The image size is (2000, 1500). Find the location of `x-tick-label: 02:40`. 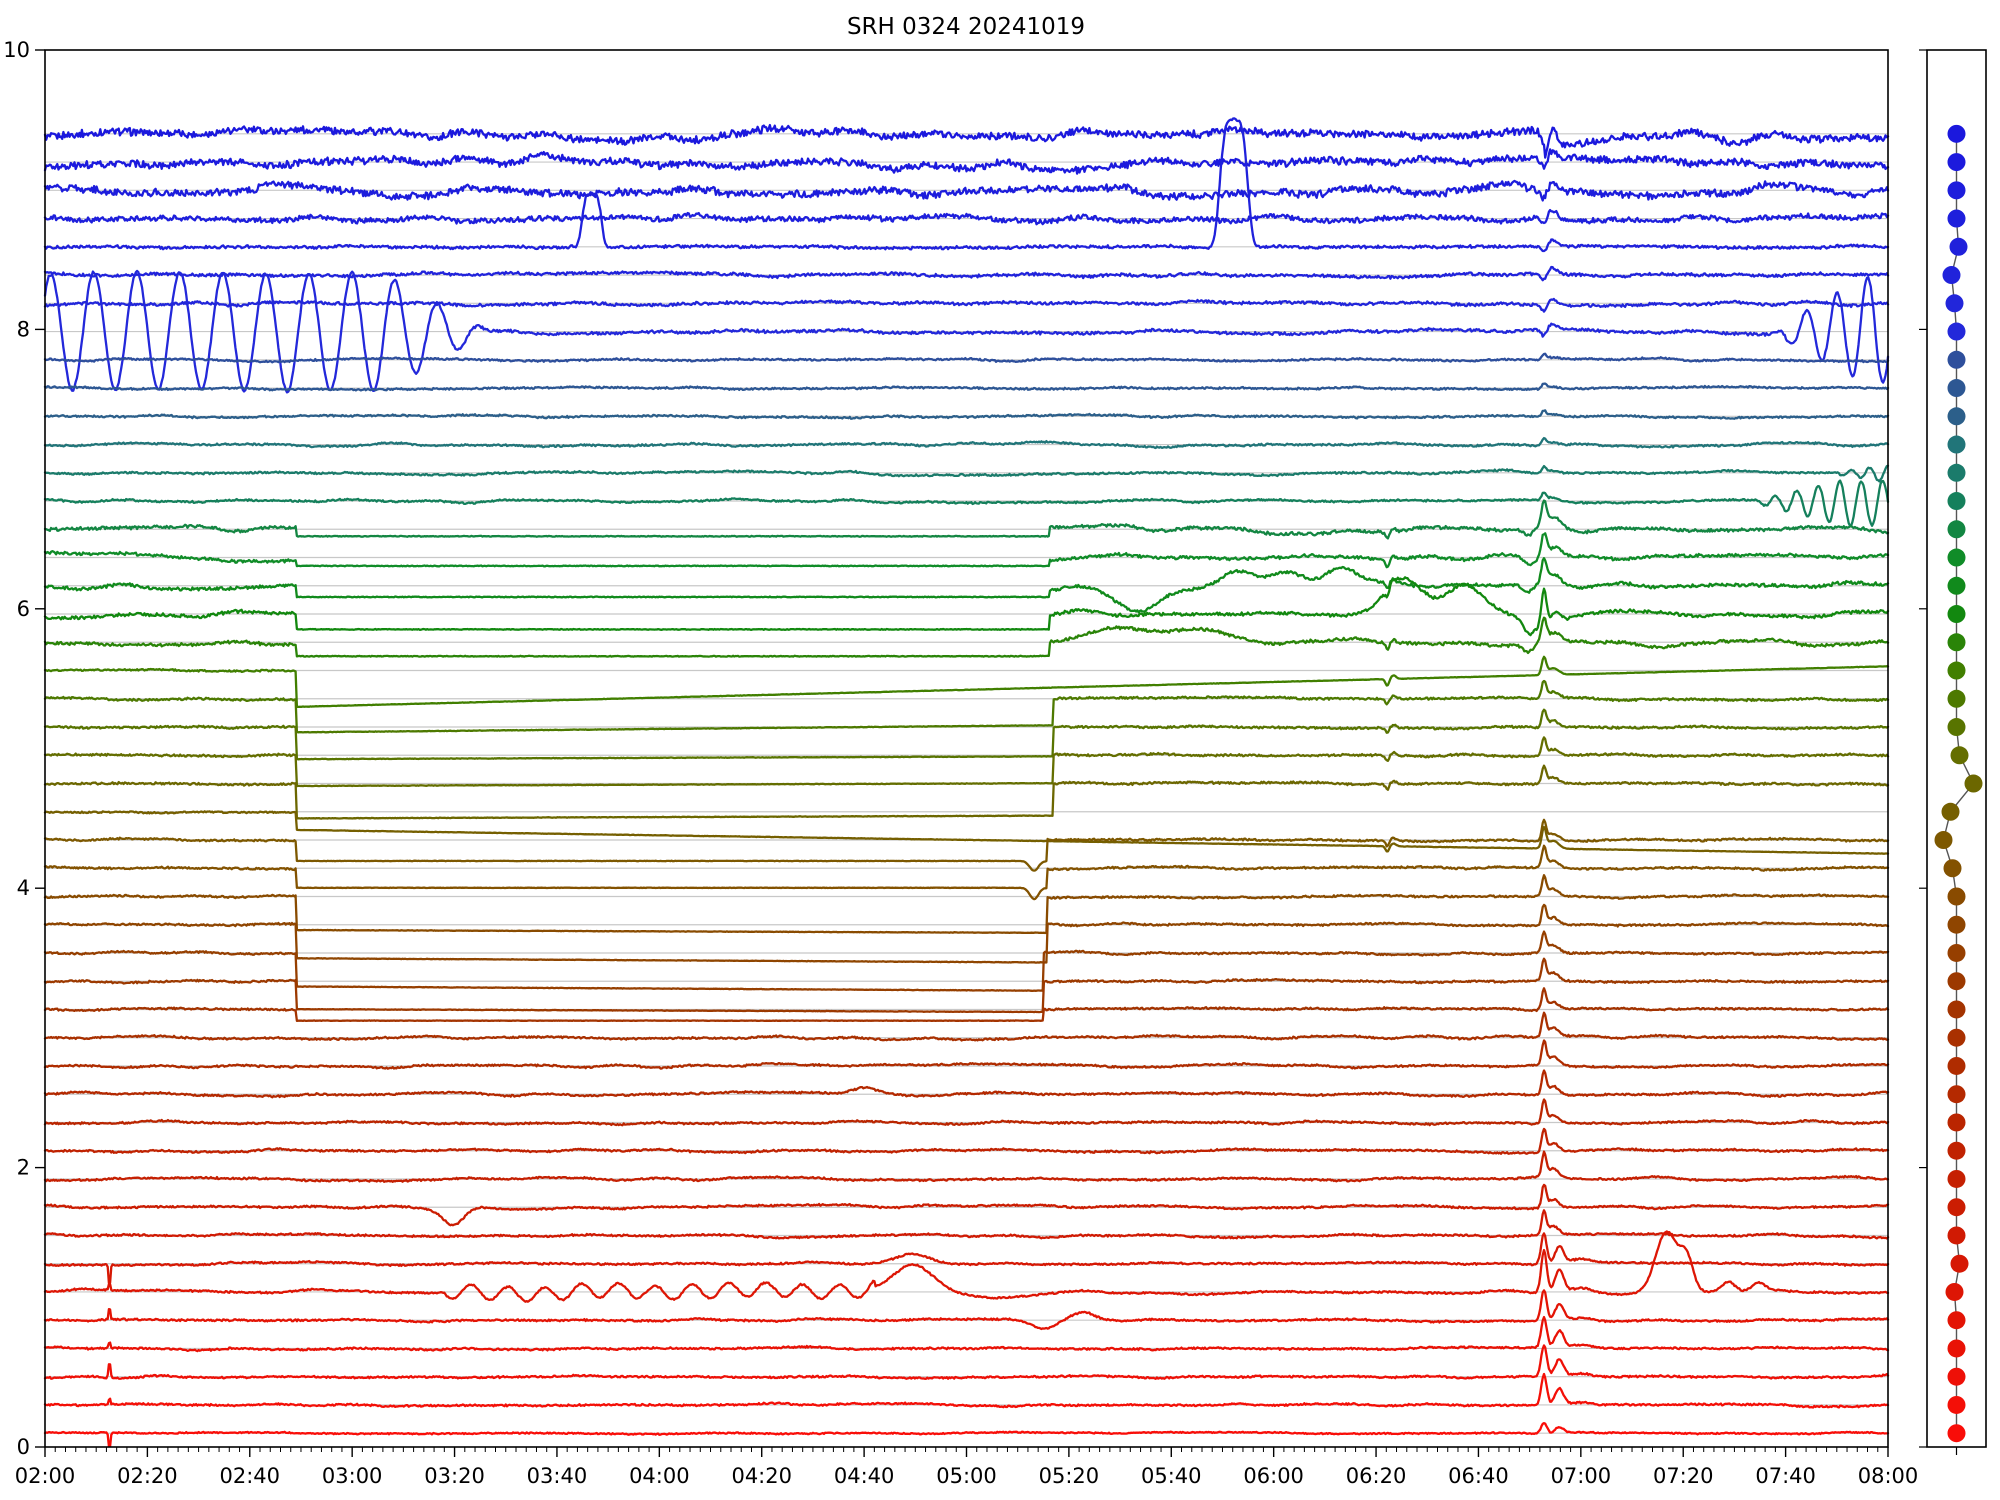

x-tick-label: 02:40 is located at coordinates (250, 1476).